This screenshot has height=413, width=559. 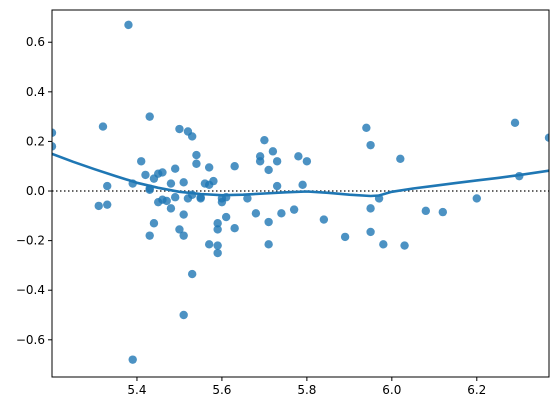 What do you see at coordinates (306, 390) in the screenshot?
I see `x-tick-label: 5.8` at bounding box center [306, 390].